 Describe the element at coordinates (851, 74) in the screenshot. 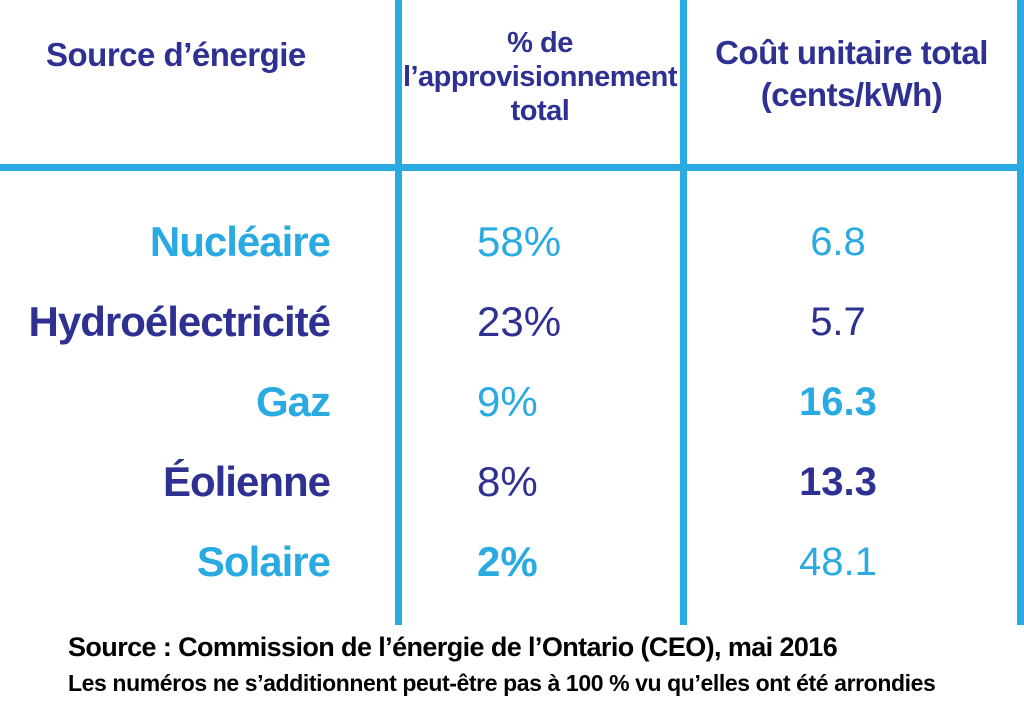

I see `header-cost-column: Coût unitaire total (cents/kWh)` at that location.